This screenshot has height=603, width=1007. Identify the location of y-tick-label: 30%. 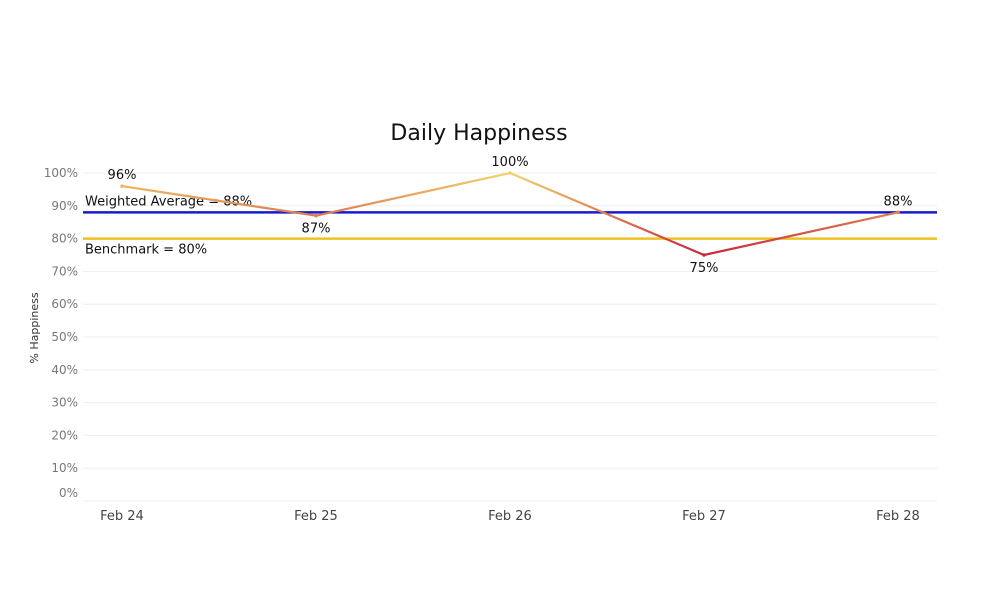
(64, 403).